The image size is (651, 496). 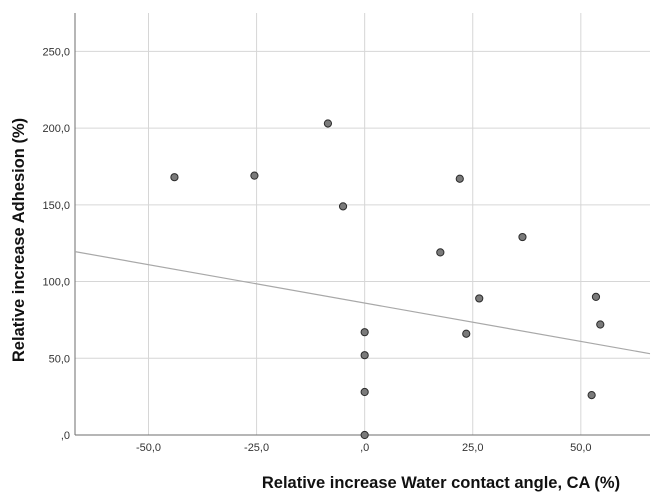 I want to click on x-tick-label-2: ,0, so click(x=364, y=448).